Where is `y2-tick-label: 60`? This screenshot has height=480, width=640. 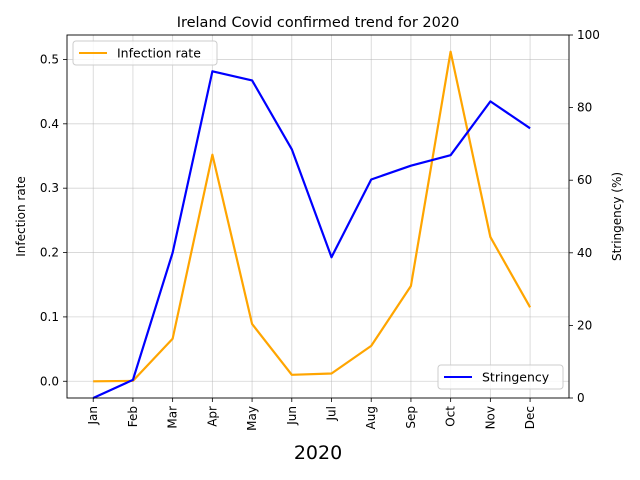
y2-tick-label: 60 is located at coordinates (584, 180).